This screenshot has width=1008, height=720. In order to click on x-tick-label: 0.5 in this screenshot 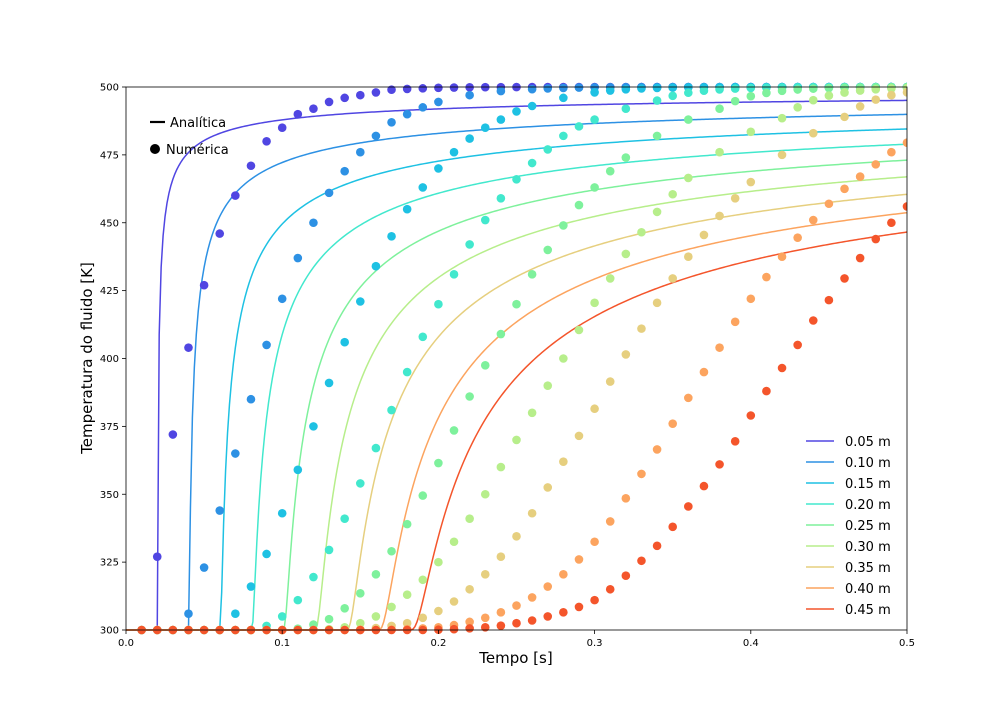, I will do `click(907, 643)`.